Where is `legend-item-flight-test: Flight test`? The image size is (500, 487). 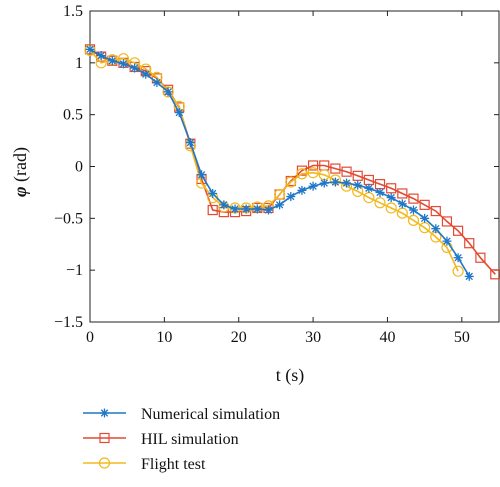 legend-item-flight-test: Flight test is located at coordinates (144, 464).